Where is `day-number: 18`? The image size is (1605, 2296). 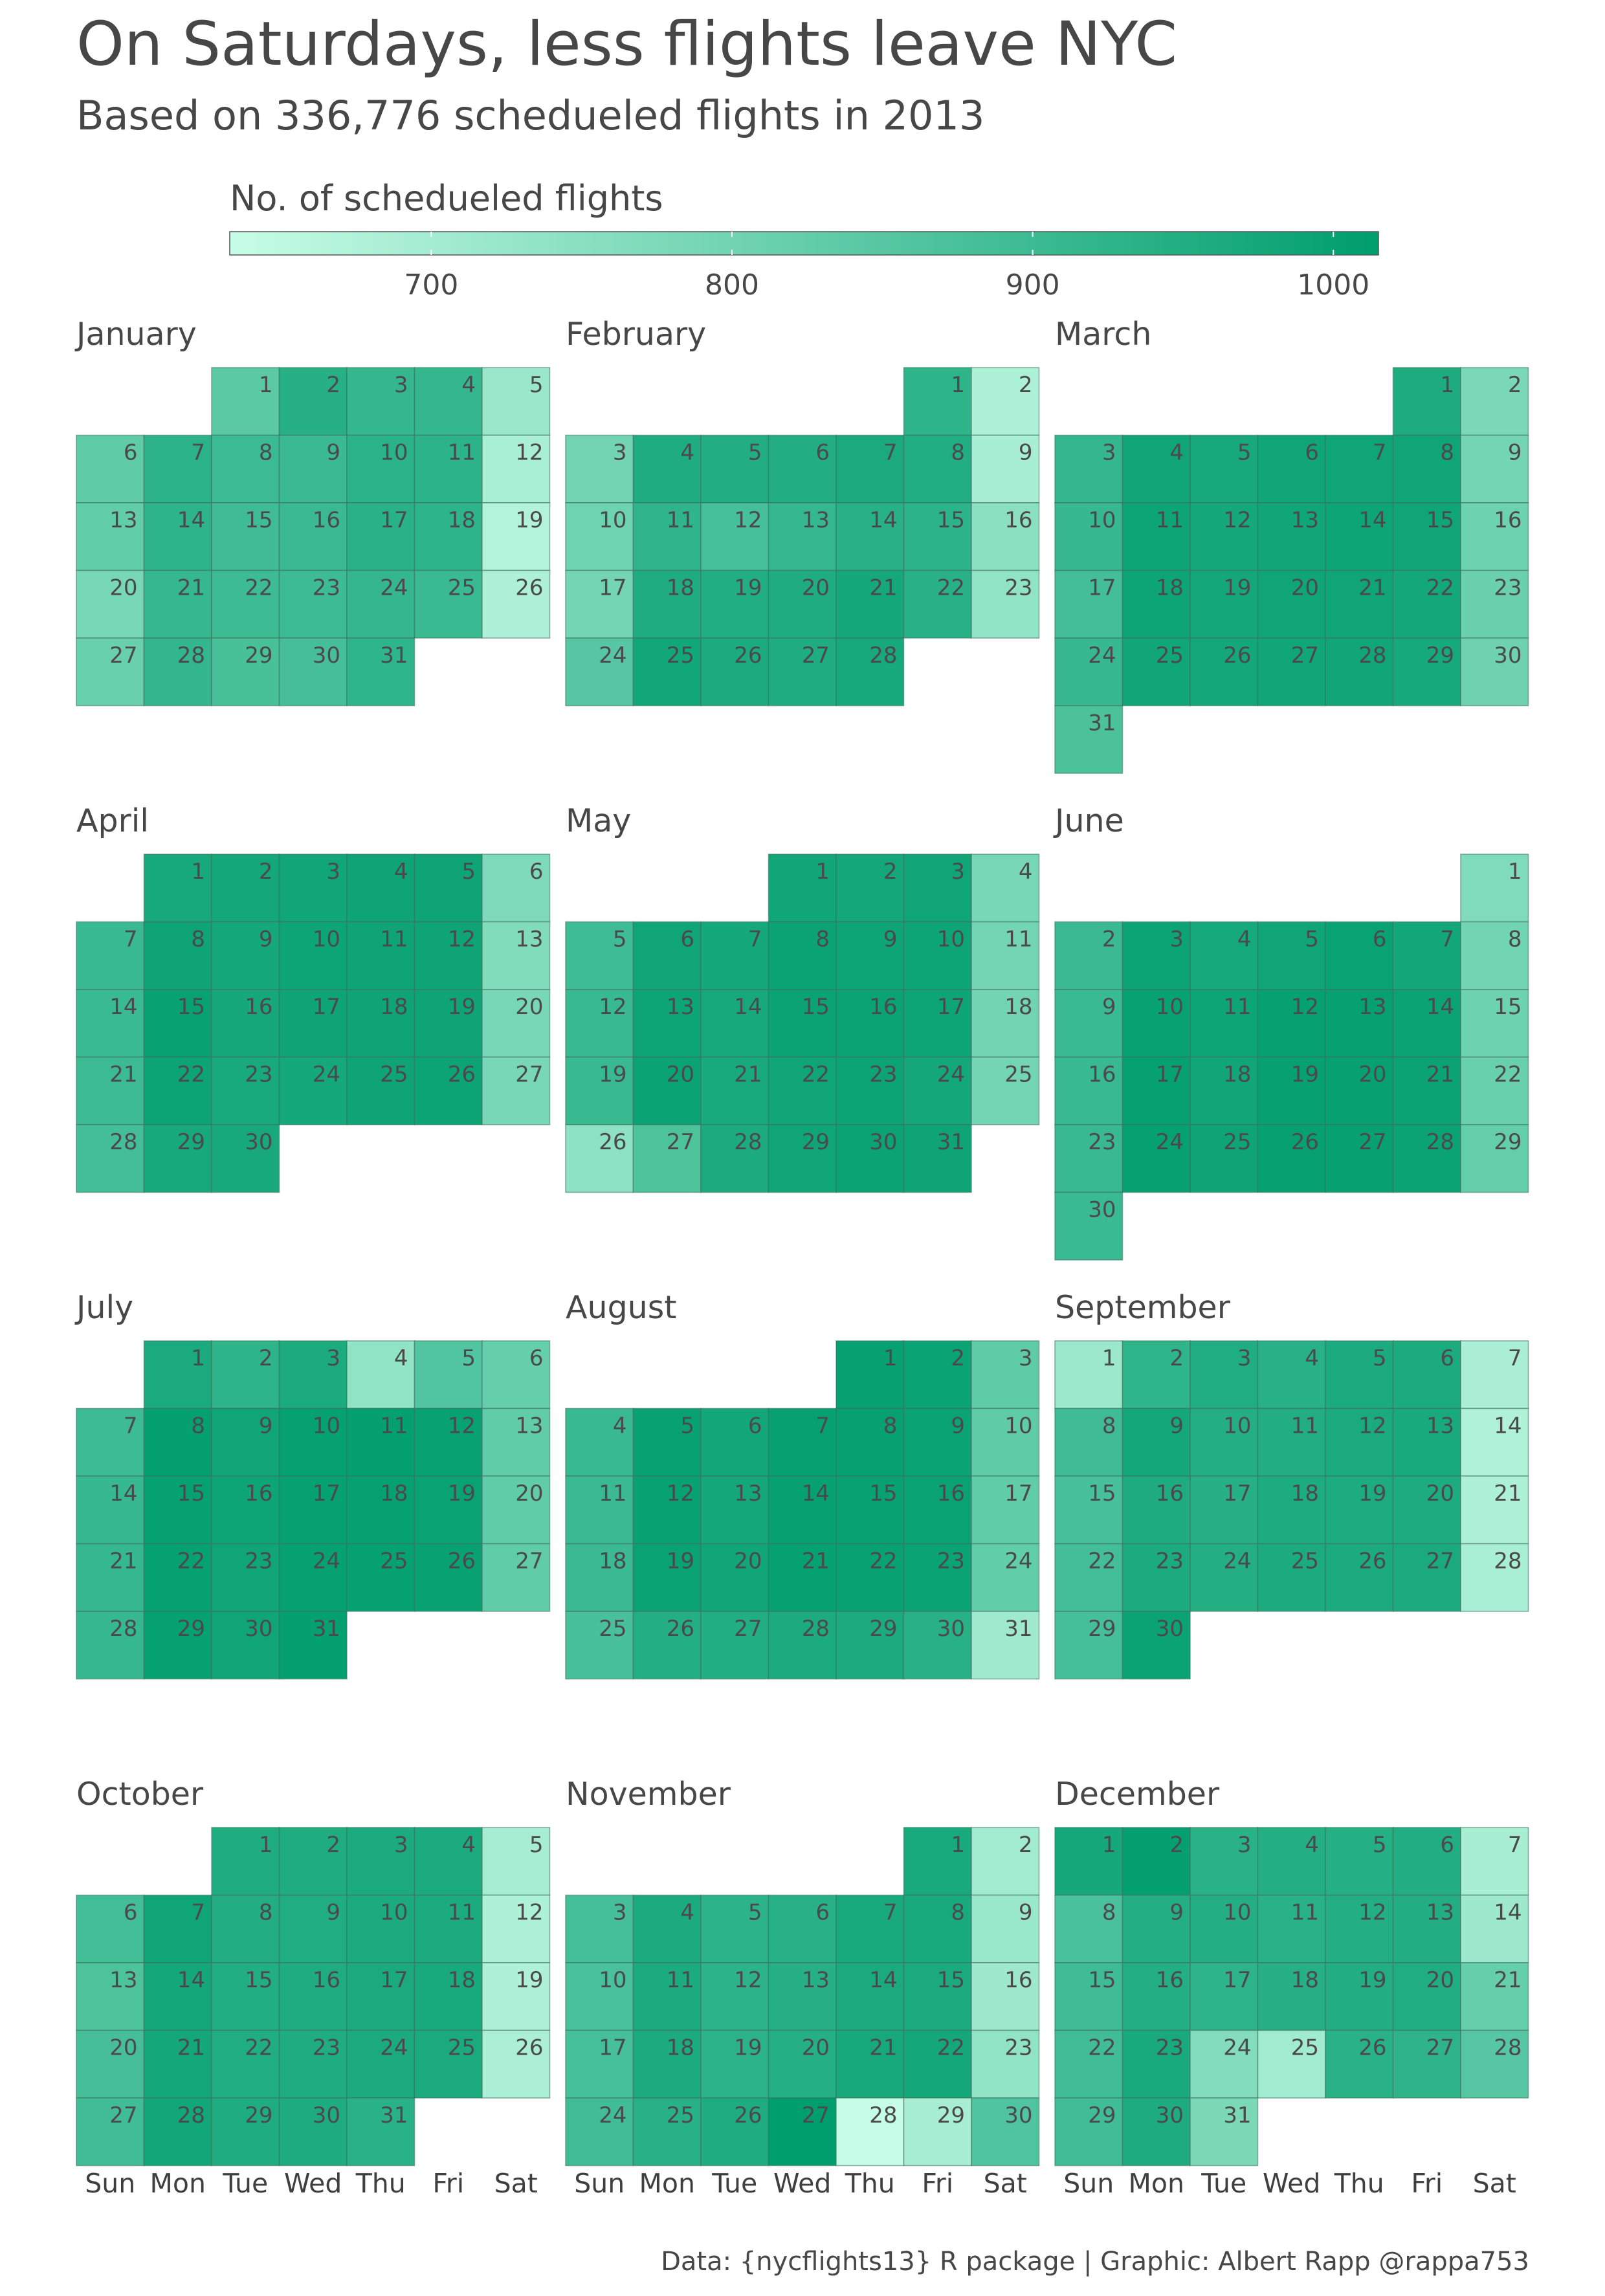
day-number: 18 is located at coordinates (1237, 1075).